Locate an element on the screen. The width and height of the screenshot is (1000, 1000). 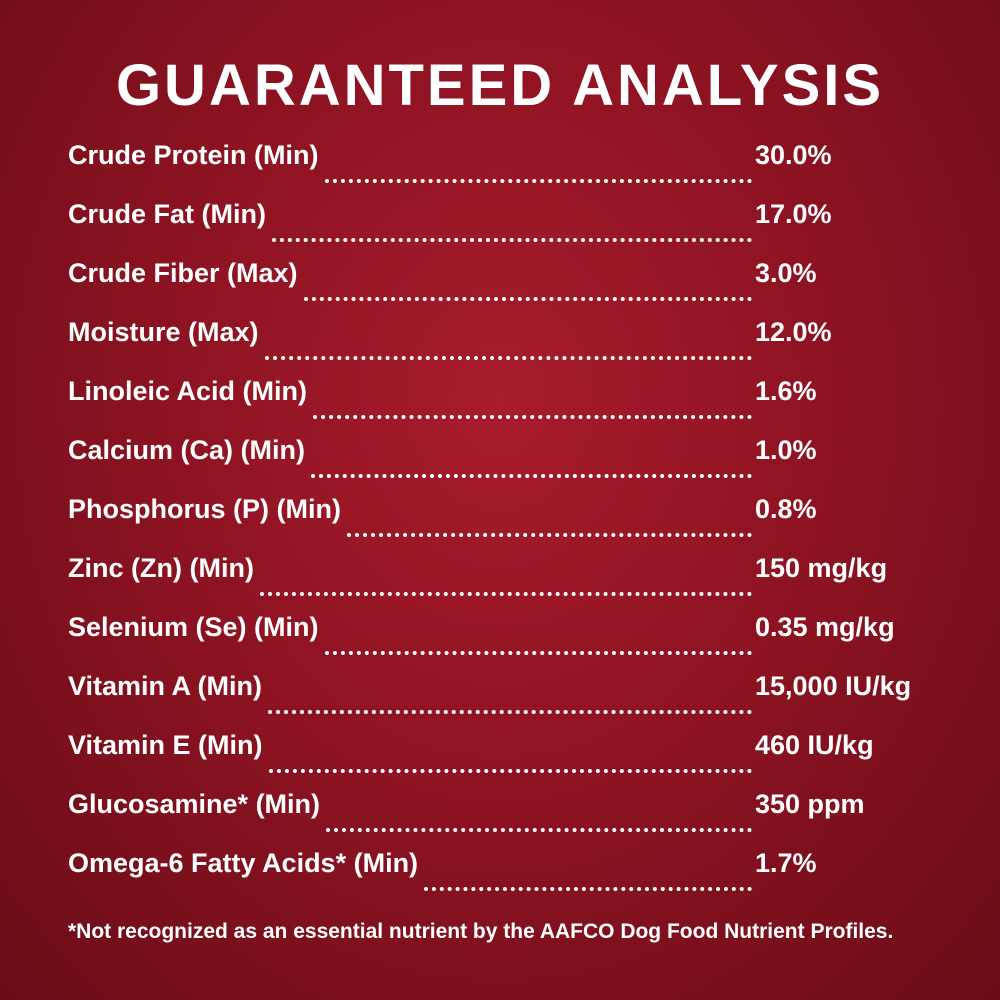
nutrient-name: Crude Fat (Min) is located at coordinates (167, 214).